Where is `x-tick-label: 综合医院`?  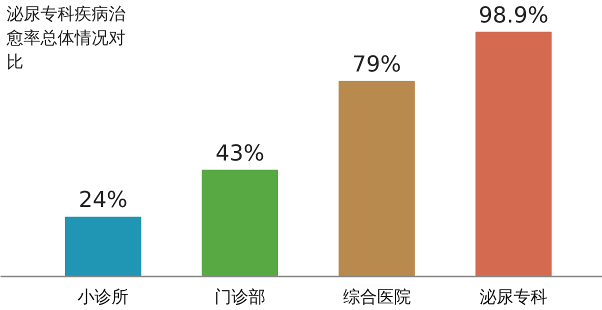
x-tick-label: 综合医院 is located at coordinates (376, 298).